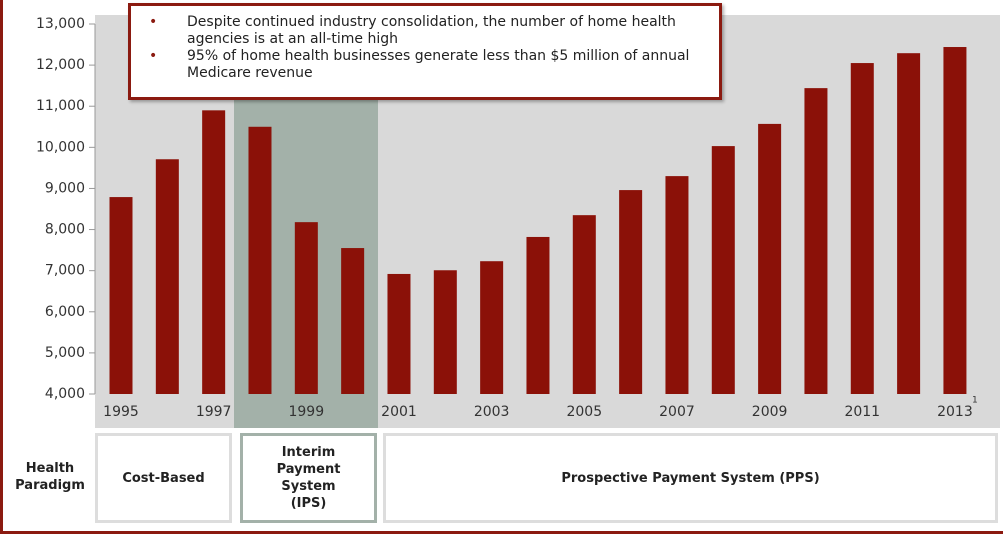 The width and height of the screenshot is (1003, 534). Describe the element at coordinates (65, 353) in the screenshot. I see `y-tick-label: 5,000` at that location.